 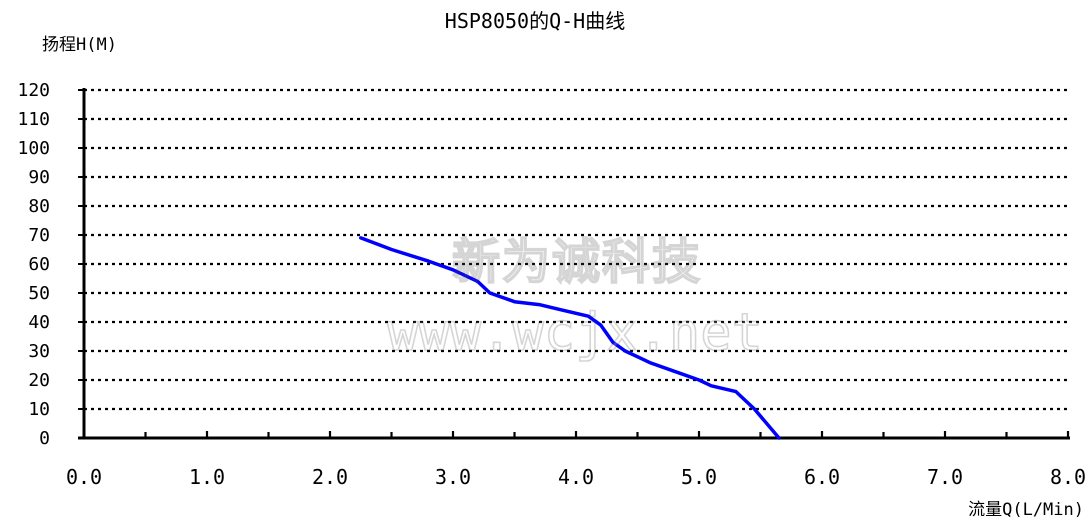 I want to click on y-tick-label: 30, so click(x=39, y=351).